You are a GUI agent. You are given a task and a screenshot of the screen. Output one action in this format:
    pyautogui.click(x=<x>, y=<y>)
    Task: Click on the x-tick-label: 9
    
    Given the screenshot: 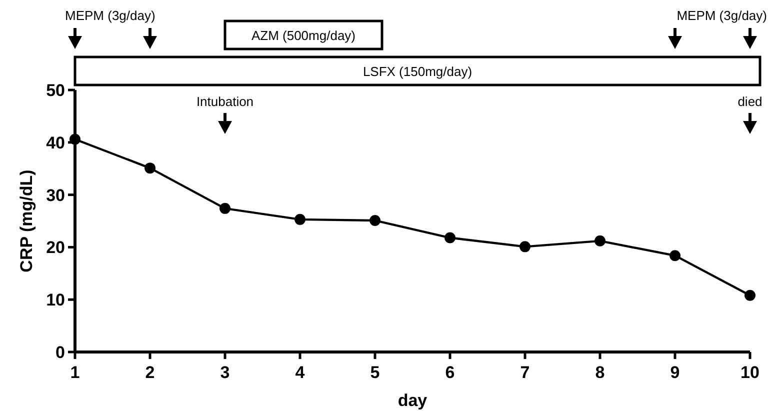 What is the action you would take?
    pyautogui.click(x=675, y=372)
    